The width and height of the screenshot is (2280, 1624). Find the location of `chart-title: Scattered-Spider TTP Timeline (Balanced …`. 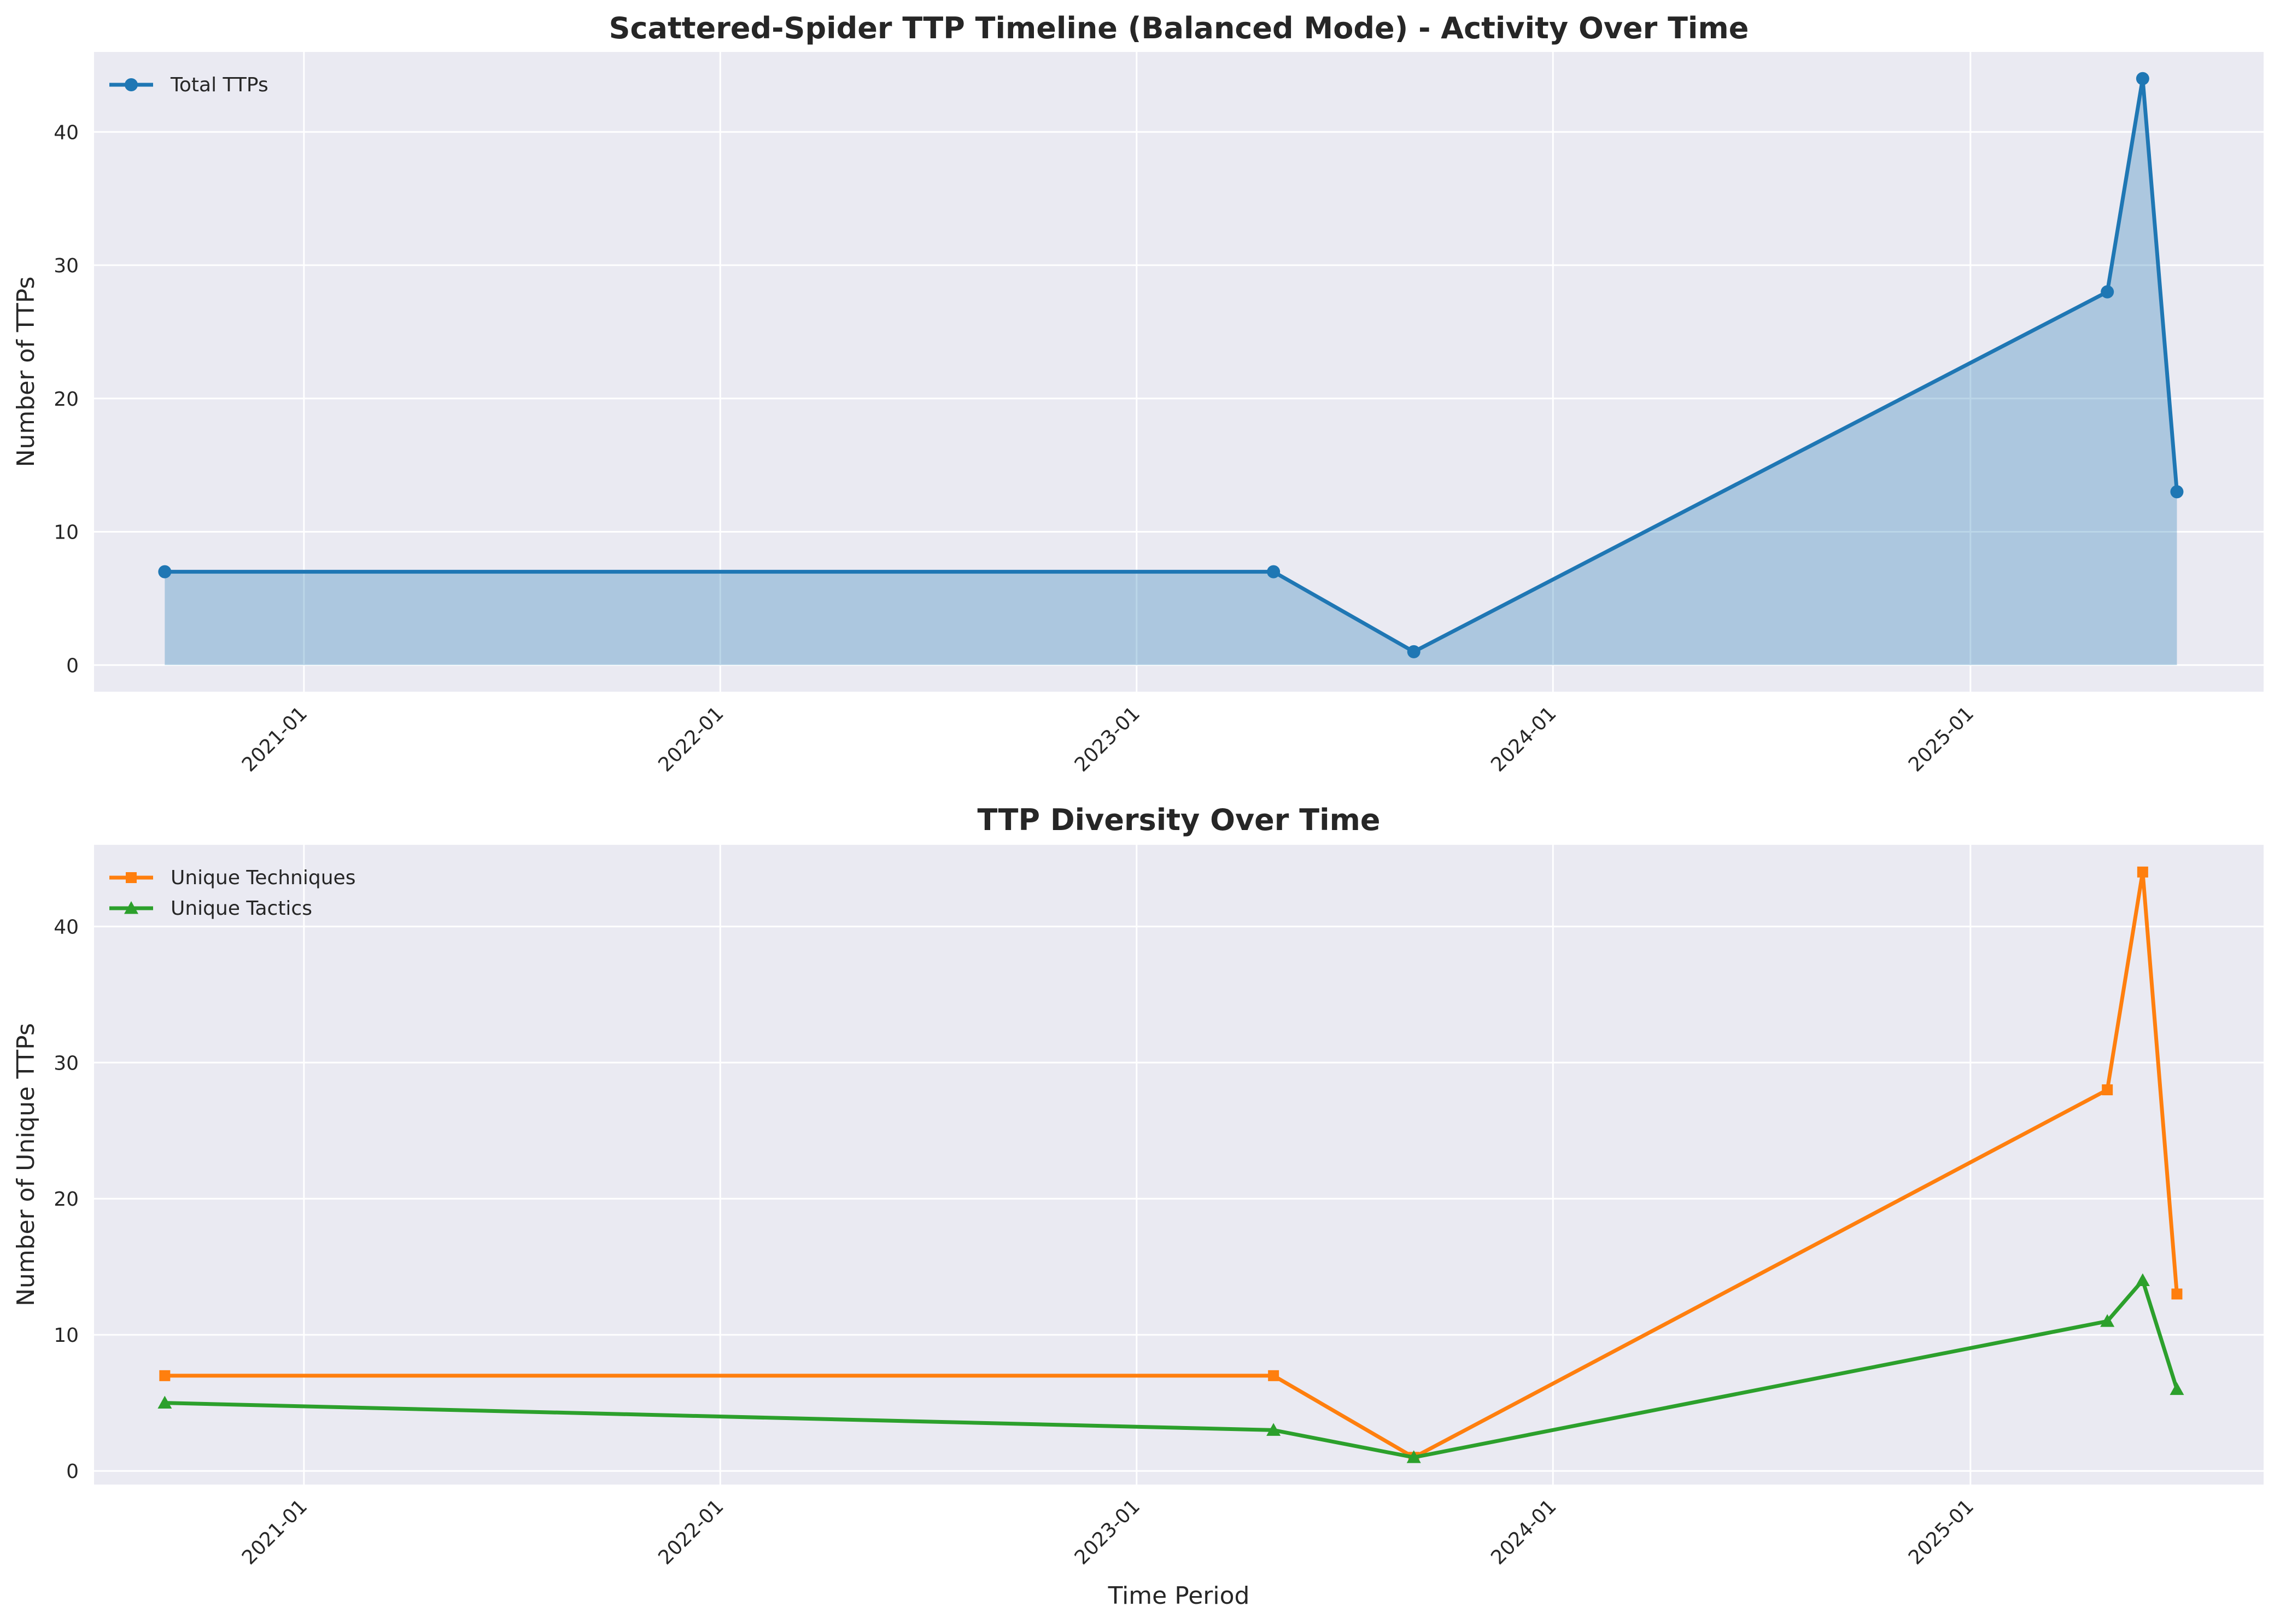

chart-title: Scattered-Spider TTP Timeline (Balanced … is located at coordinates (1179, 28).